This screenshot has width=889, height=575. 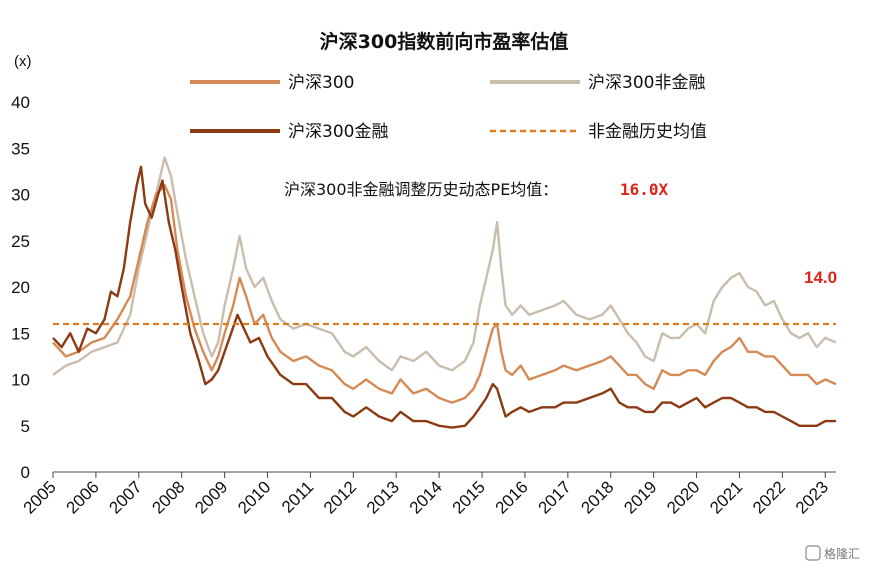 What do you see at coordinates (512, 497) in the screenshot?
I see `x-tick-label: 2016` at bounding box center [512, 497].